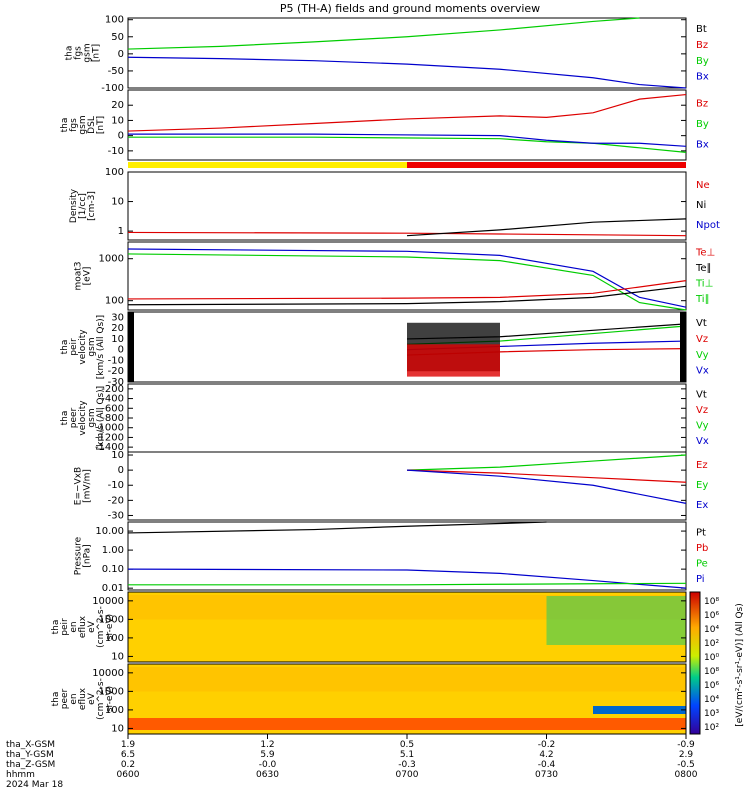  Describe the element at coordinates (83, 275) in the screenshot. I see `y-axis-label: moat3 [eV]` at that location.